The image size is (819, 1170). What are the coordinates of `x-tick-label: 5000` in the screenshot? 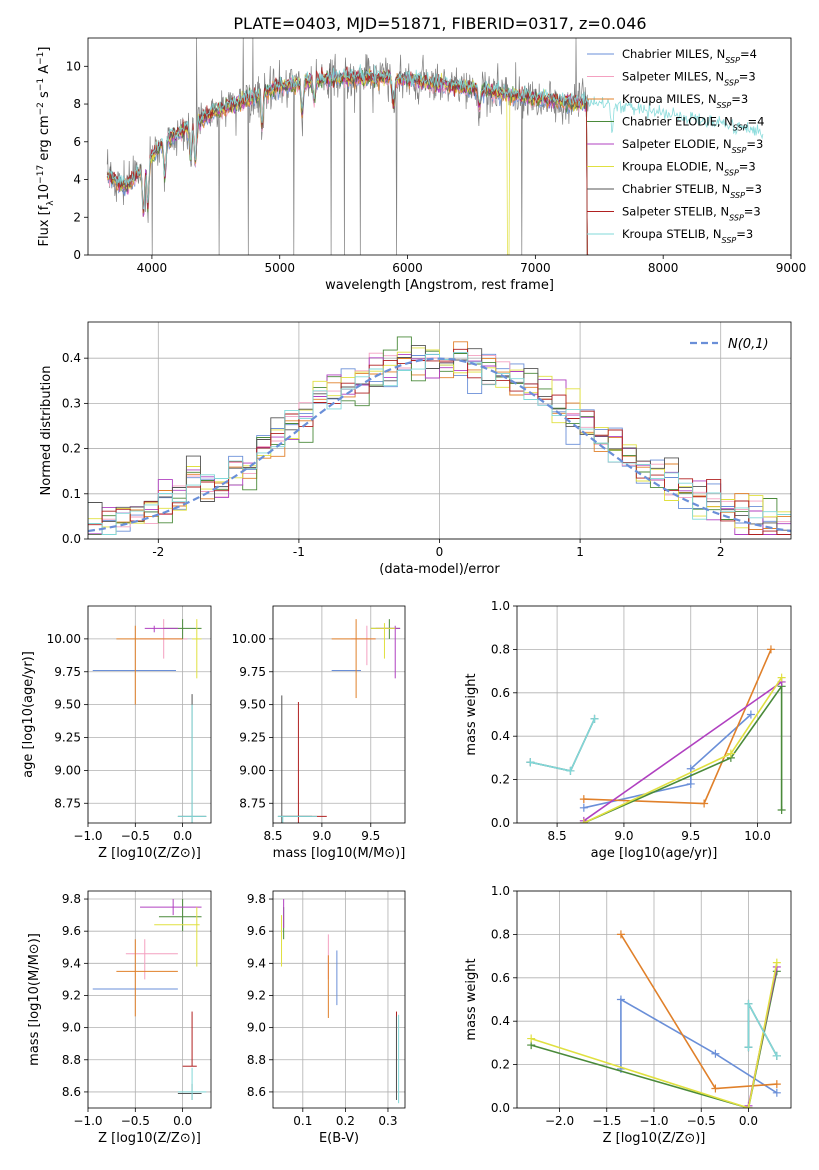 It's located at (279, 268).